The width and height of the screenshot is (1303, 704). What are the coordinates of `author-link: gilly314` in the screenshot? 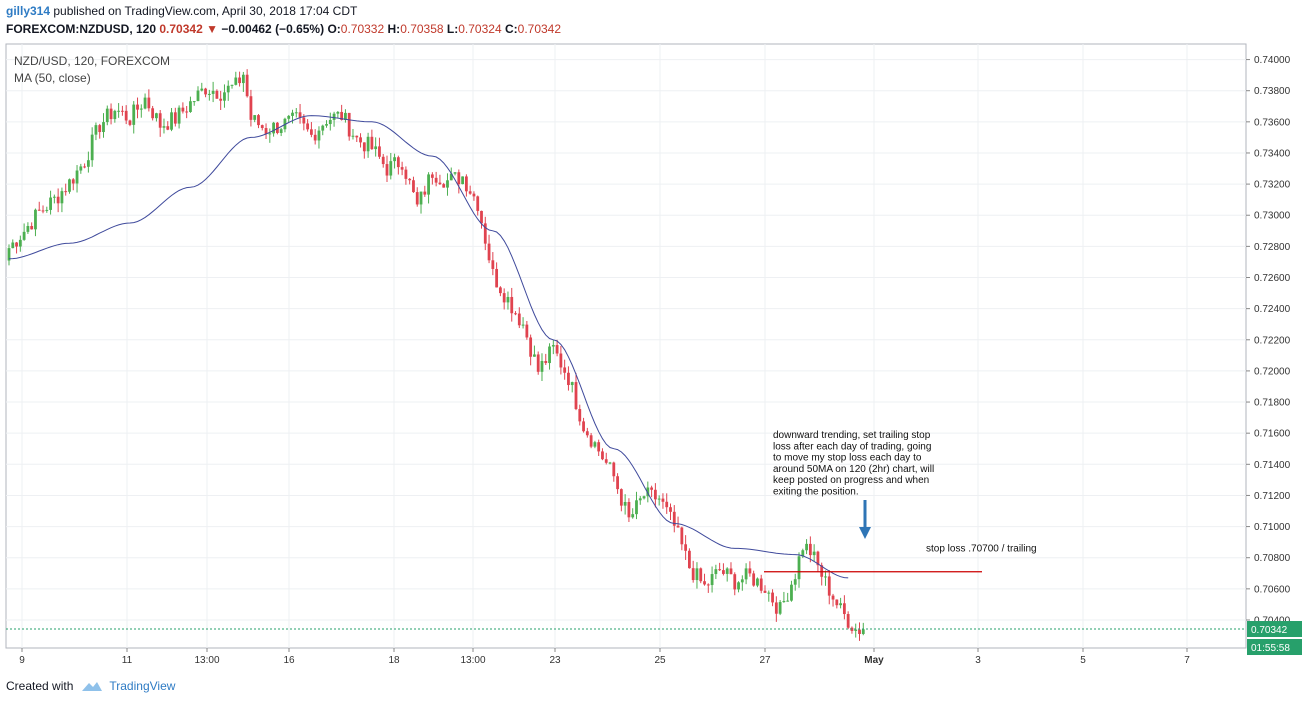 It's located at (28, 11).